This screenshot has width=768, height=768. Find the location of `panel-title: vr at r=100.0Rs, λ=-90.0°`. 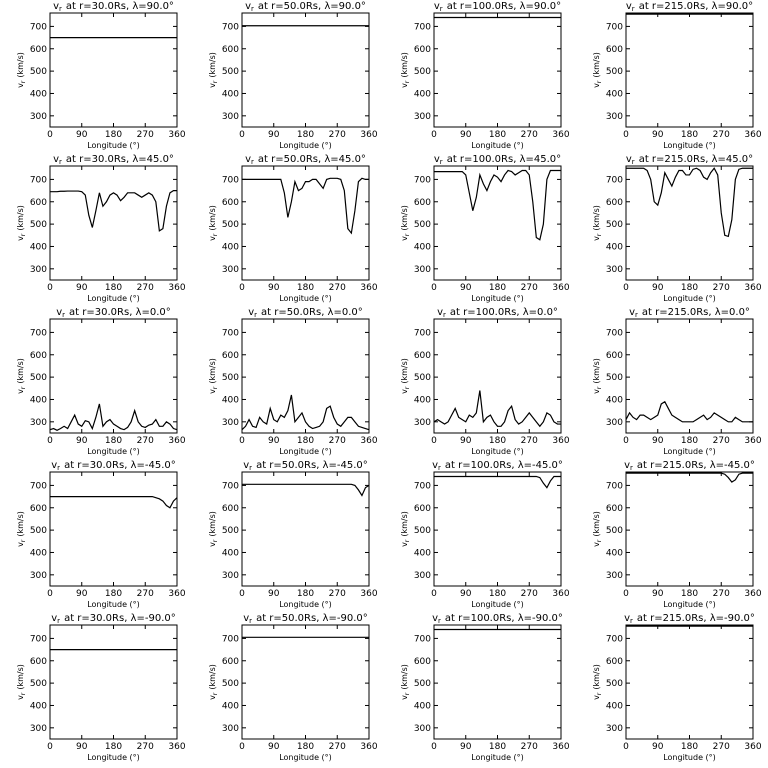

panel-title: vr at r=100.0Rs, λ=-90.0° is located at coordinates (497, 619).